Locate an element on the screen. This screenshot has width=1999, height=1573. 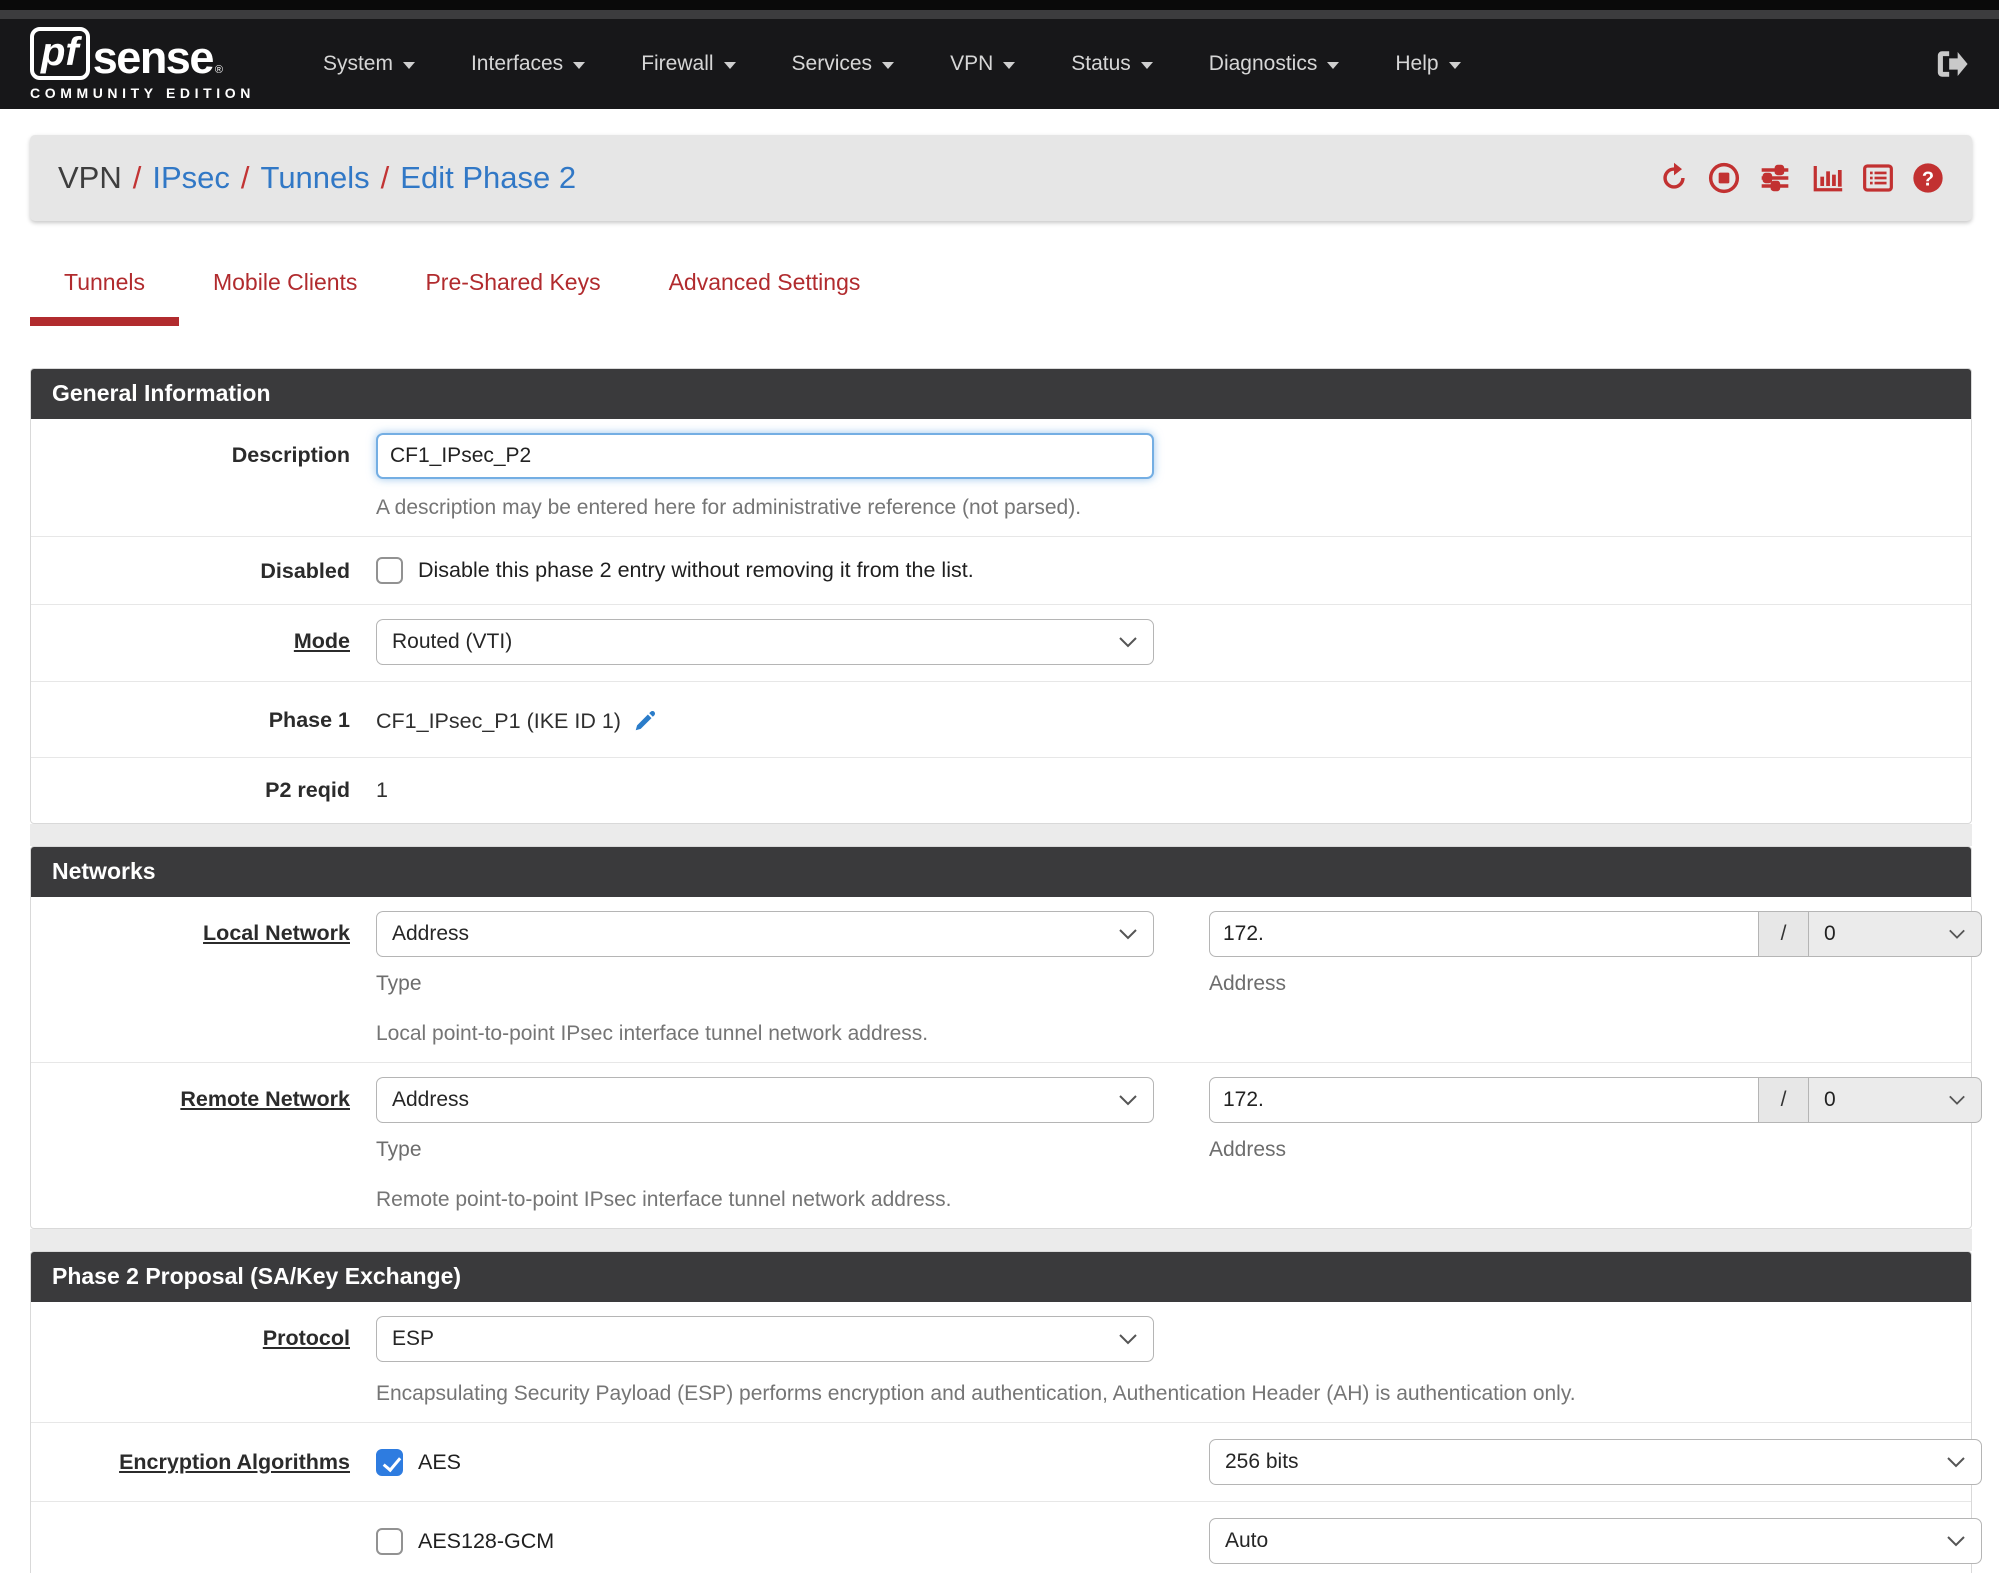
refresh-icon is located at coordinates (1674, 178).